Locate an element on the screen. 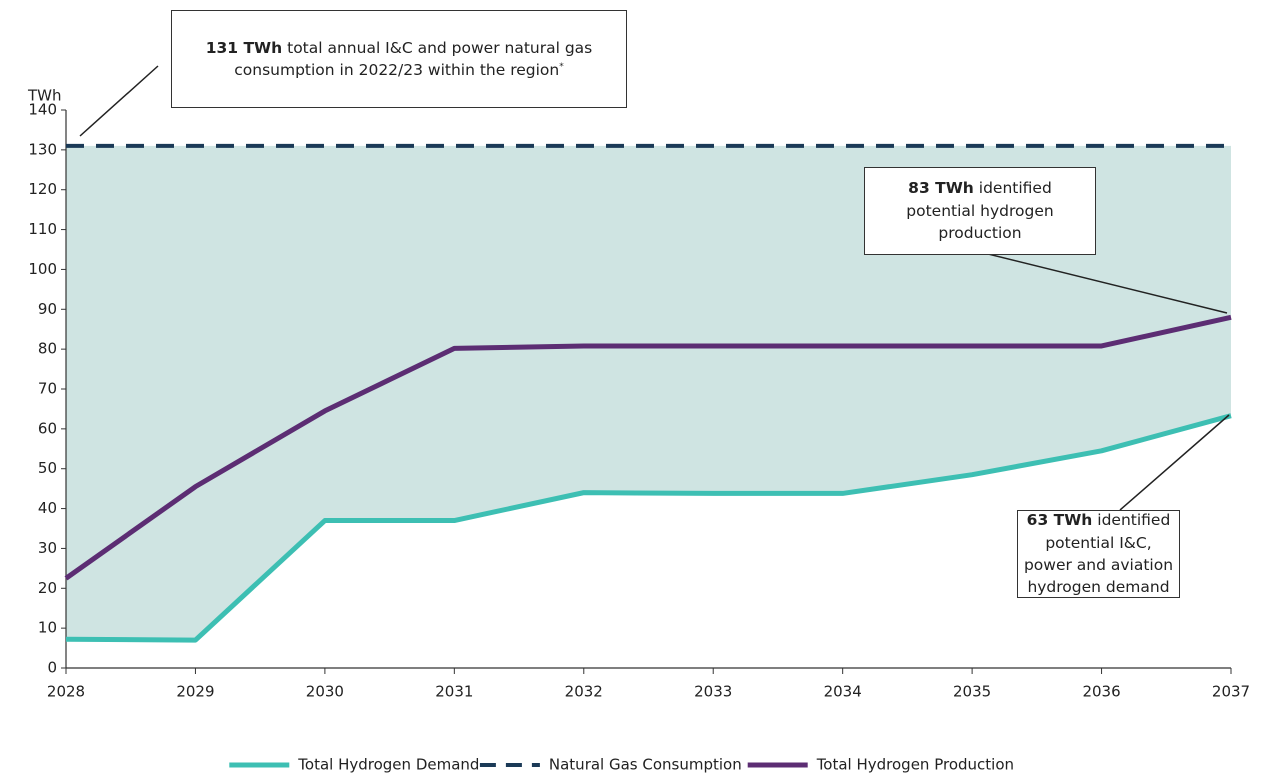  y-tick-label: 0 is located at coordinates (52, 668).